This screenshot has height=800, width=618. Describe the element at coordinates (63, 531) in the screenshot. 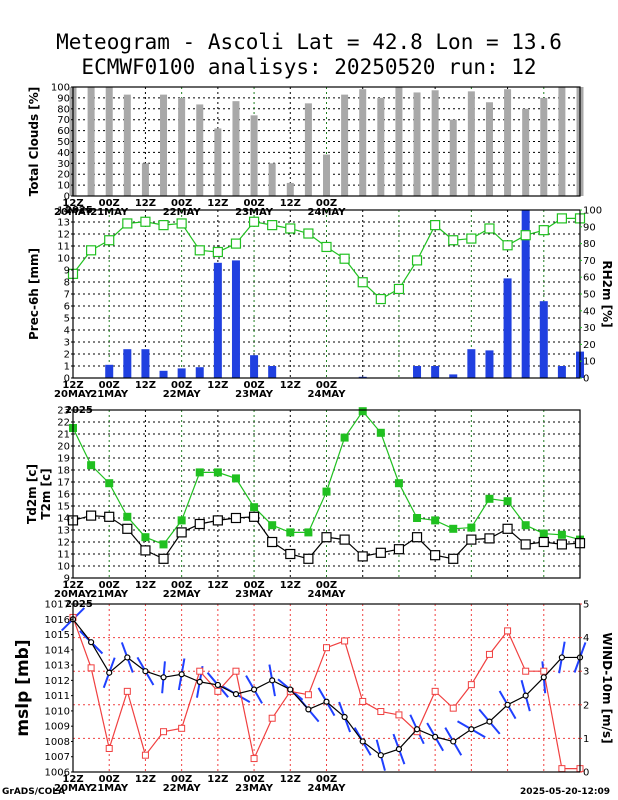

I see `y-tick-label: 13` at that location.